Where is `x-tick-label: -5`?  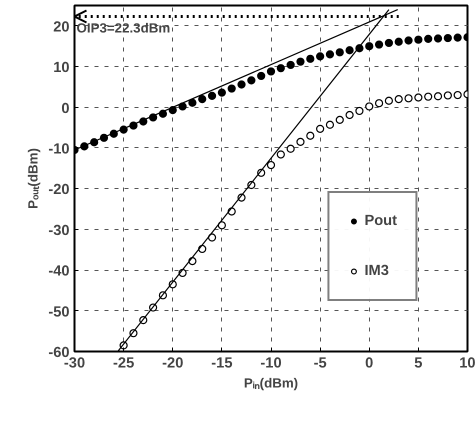 x-tick-label: -5 is located at coordinates (320, 364).